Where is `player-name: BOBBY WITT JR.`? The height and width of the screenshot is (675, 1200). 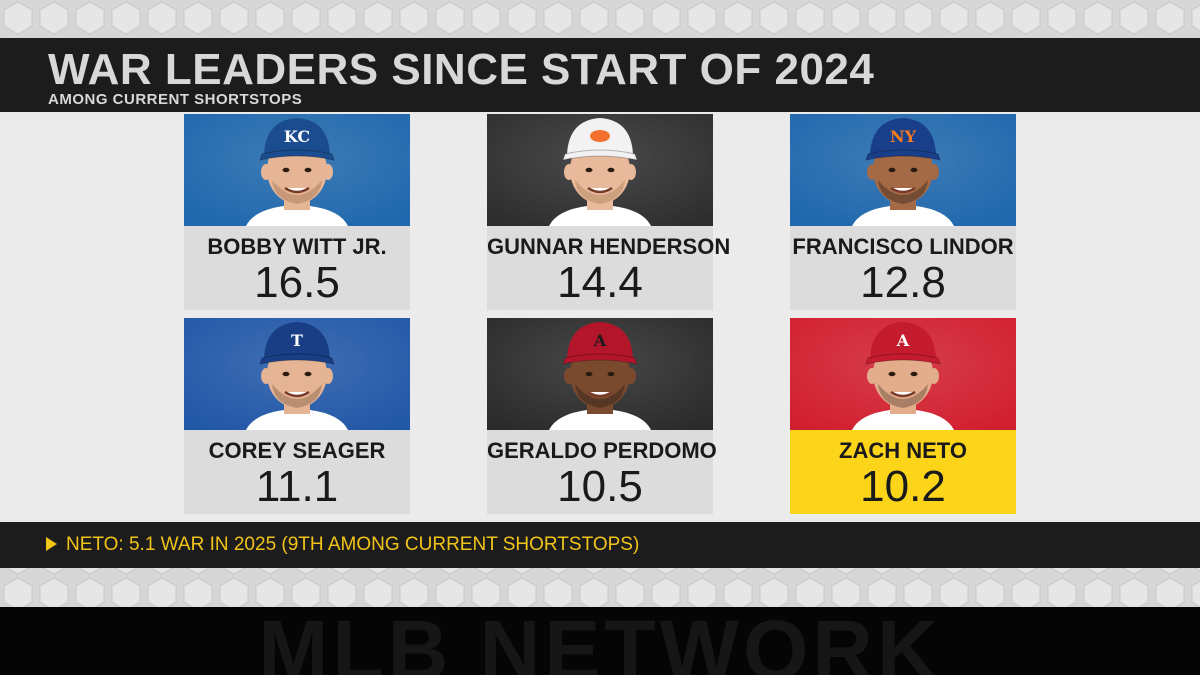
player-name: BOBBY WITT JR. is located at coordinates (297, 246).